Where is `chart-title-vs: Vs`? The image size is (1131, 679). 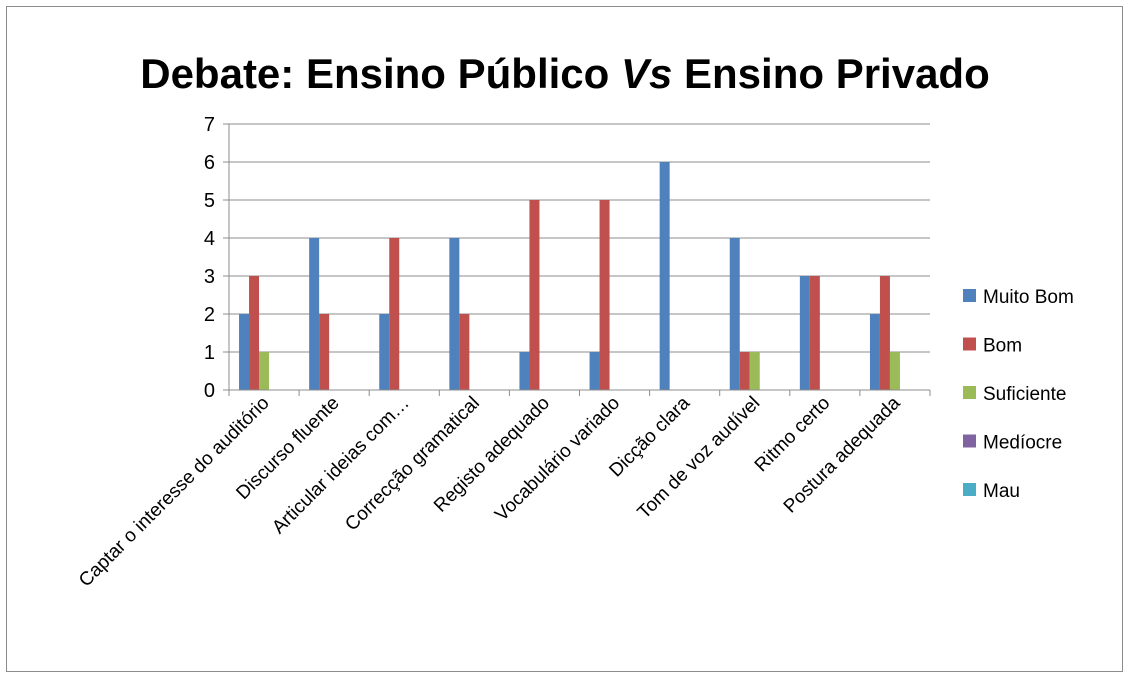
chart-title-vs: Vs is located at coordinates (646, 73).